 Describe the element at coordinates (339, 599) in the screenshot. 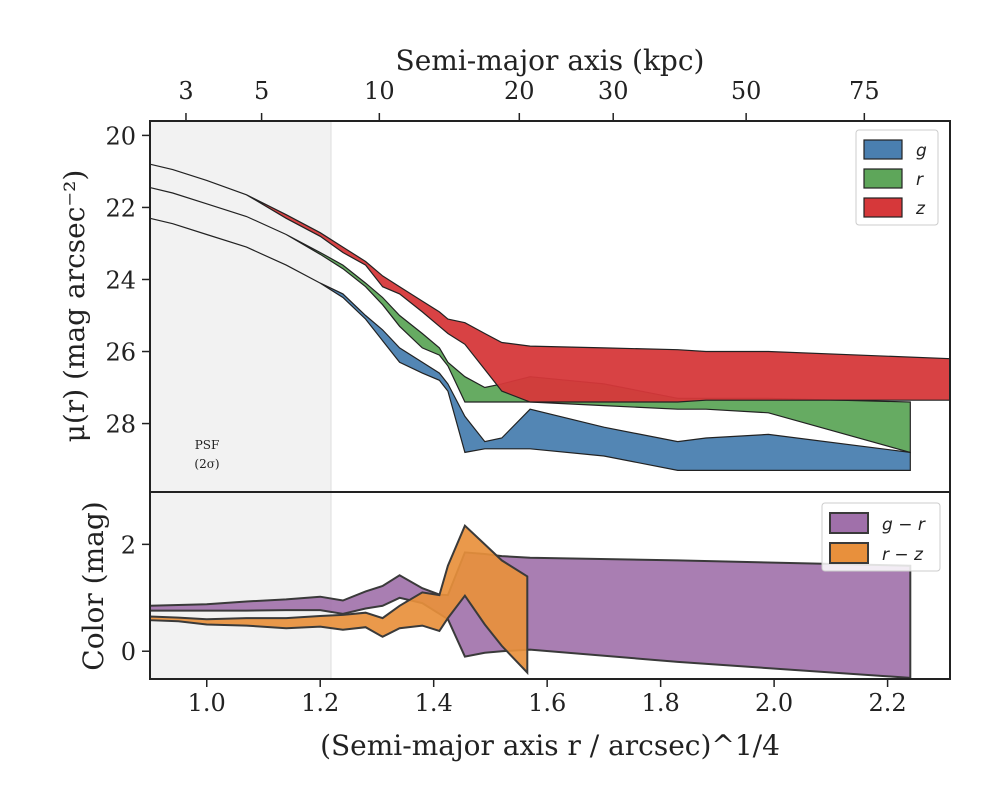

I see `series-rz-band` at that location.